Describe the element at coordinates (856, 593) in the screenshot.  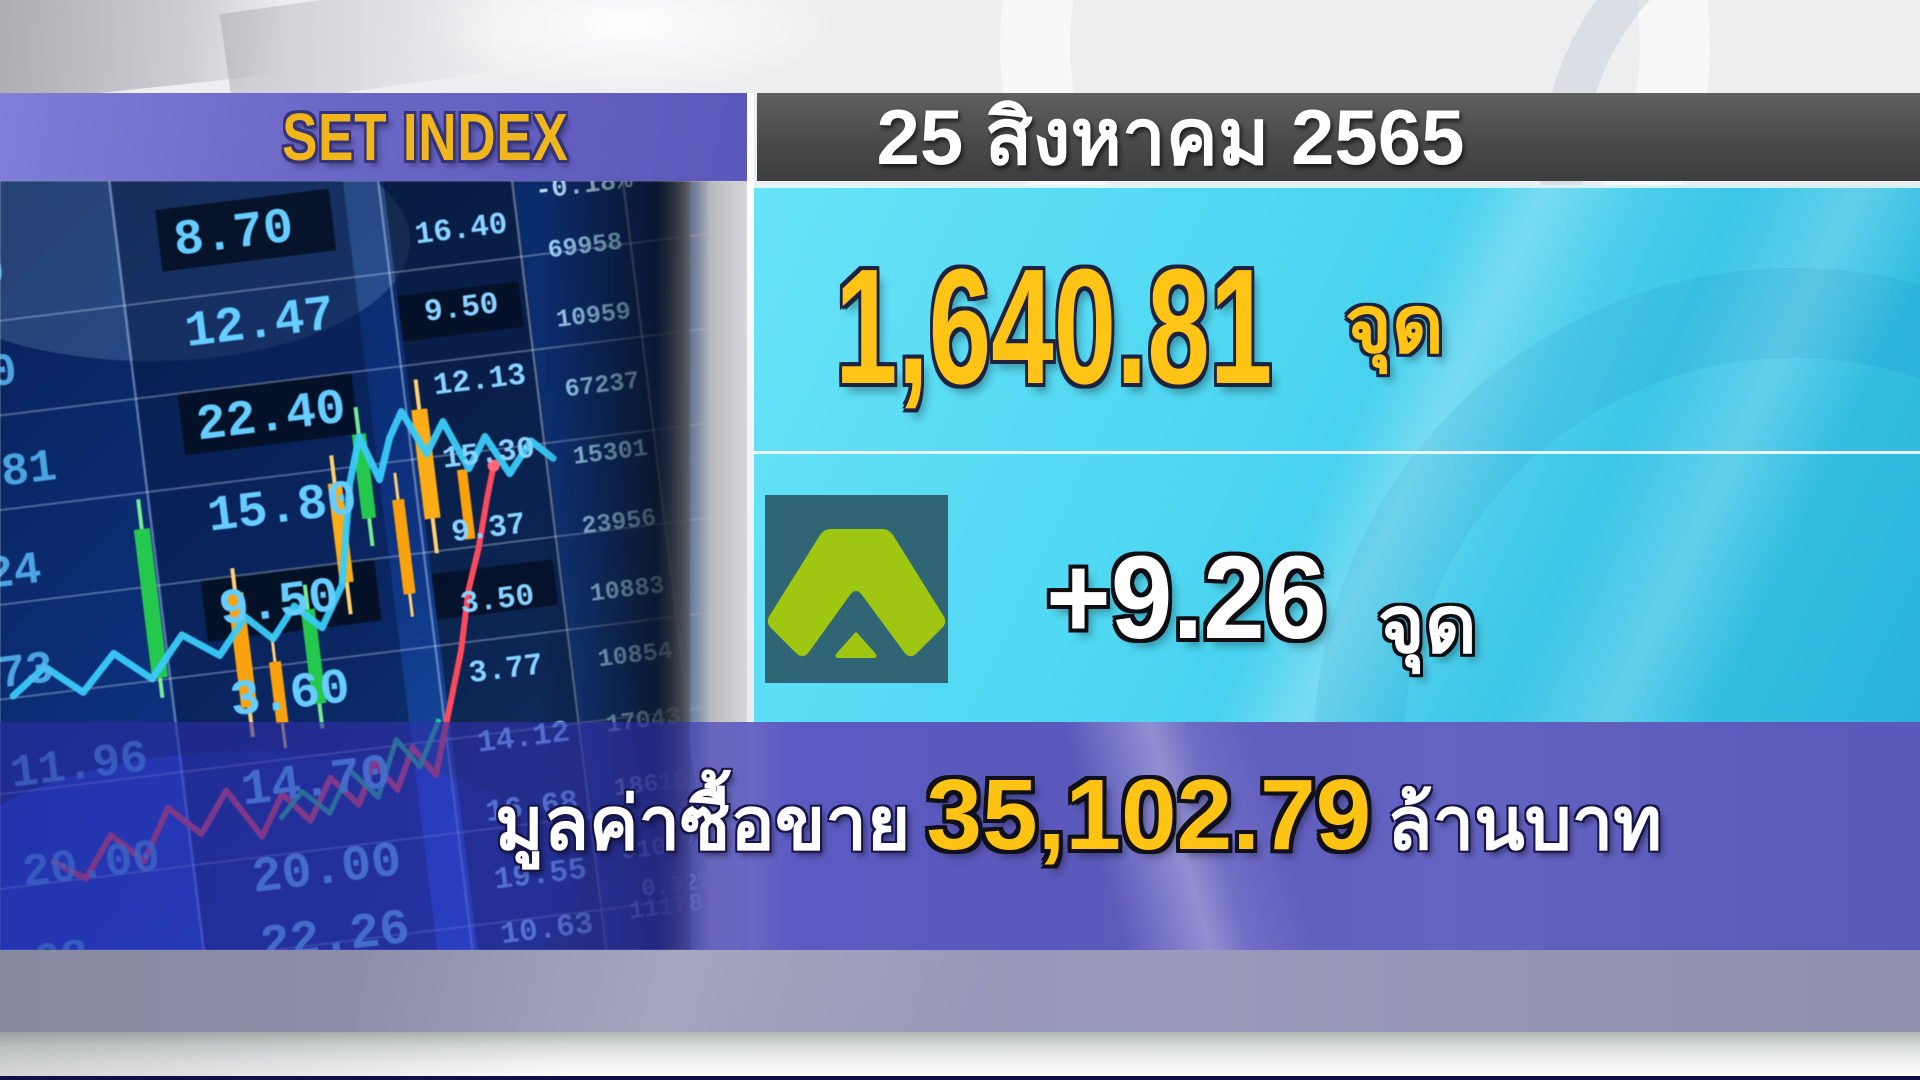
I see `chevron-up-icon` at that location.